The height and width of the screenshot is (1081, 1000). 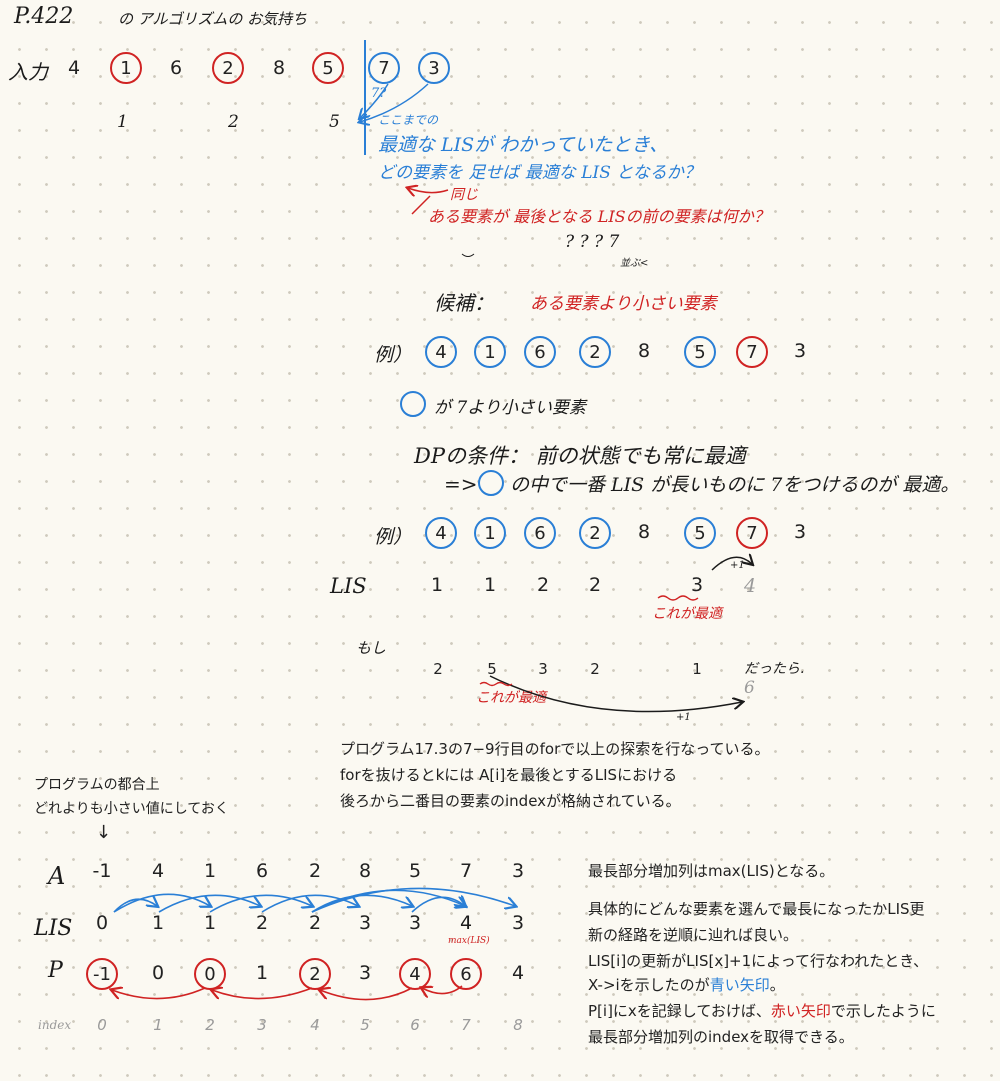 I want to click on page-number: P.422, so click(x=44, y=16).